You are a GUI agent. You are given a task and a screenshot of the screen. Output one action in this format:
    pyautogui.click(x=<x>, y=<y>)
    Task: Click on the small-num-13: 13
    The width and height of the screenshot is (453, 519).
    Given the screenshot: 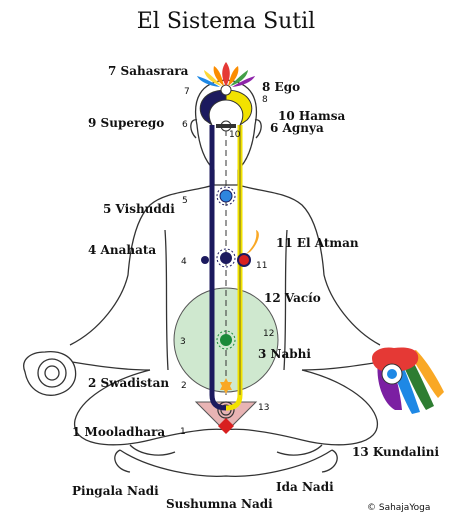 What is the action you would take?
    pyautogui.click(x=263, y=408)
    